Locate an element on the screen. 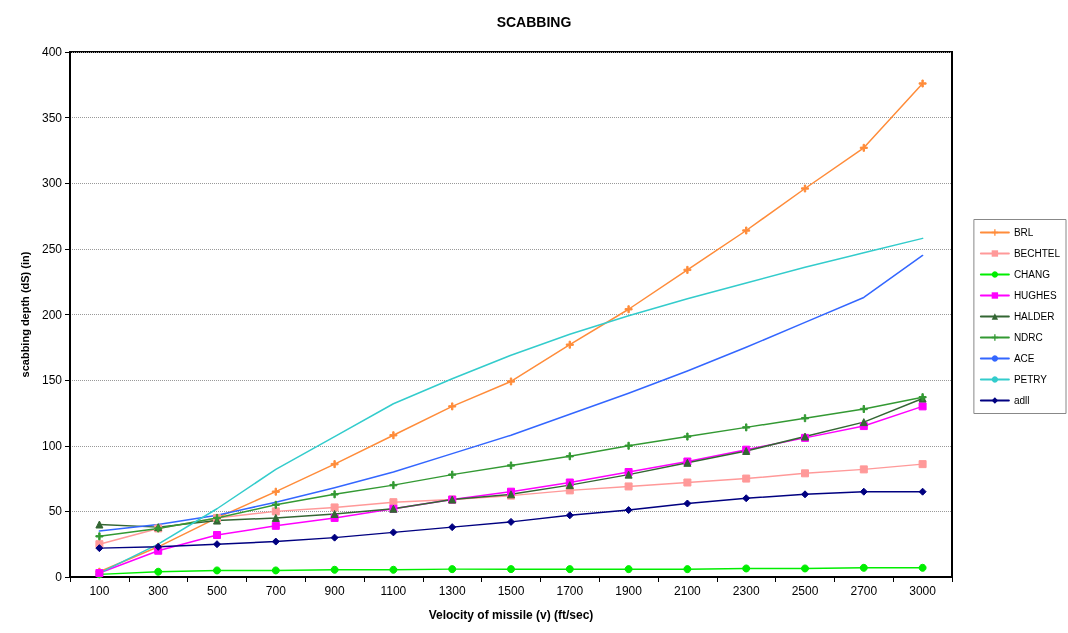  x-tick-label: 1700 is located at coordinates (570, 591).